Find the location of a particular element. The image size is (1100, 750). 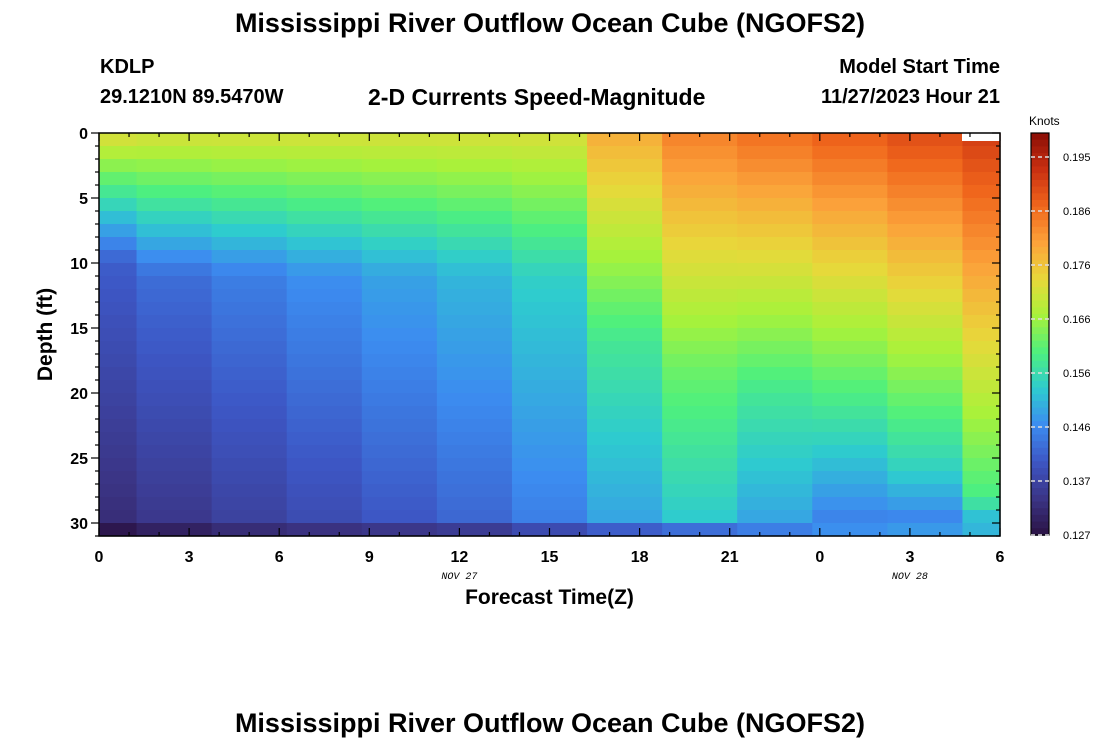

colorbar-tick-label: 0.186 is located at coordinates (1077, 212).